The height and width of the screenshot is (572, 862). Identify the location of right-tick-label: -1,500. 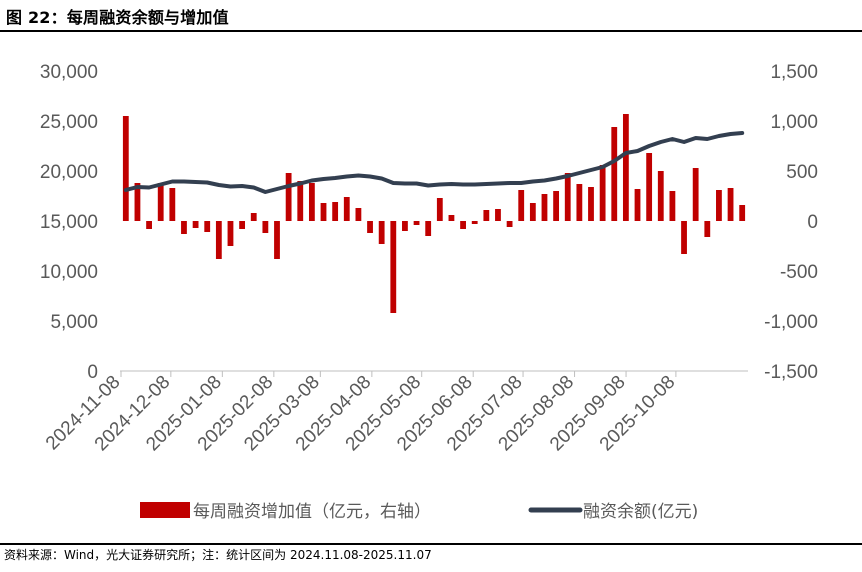
(791, 372).